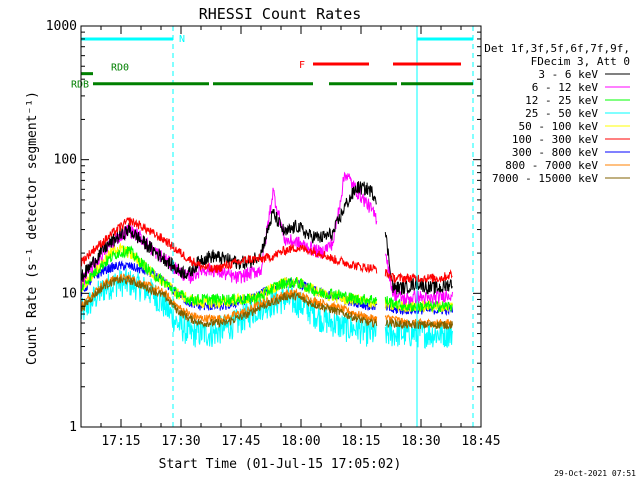 This screenshot has width=640, height=480. What do you see at coordinates (120, 68) in the screenshot?
I see `state-bar-label: RD0` at bounding box center [120, 68].